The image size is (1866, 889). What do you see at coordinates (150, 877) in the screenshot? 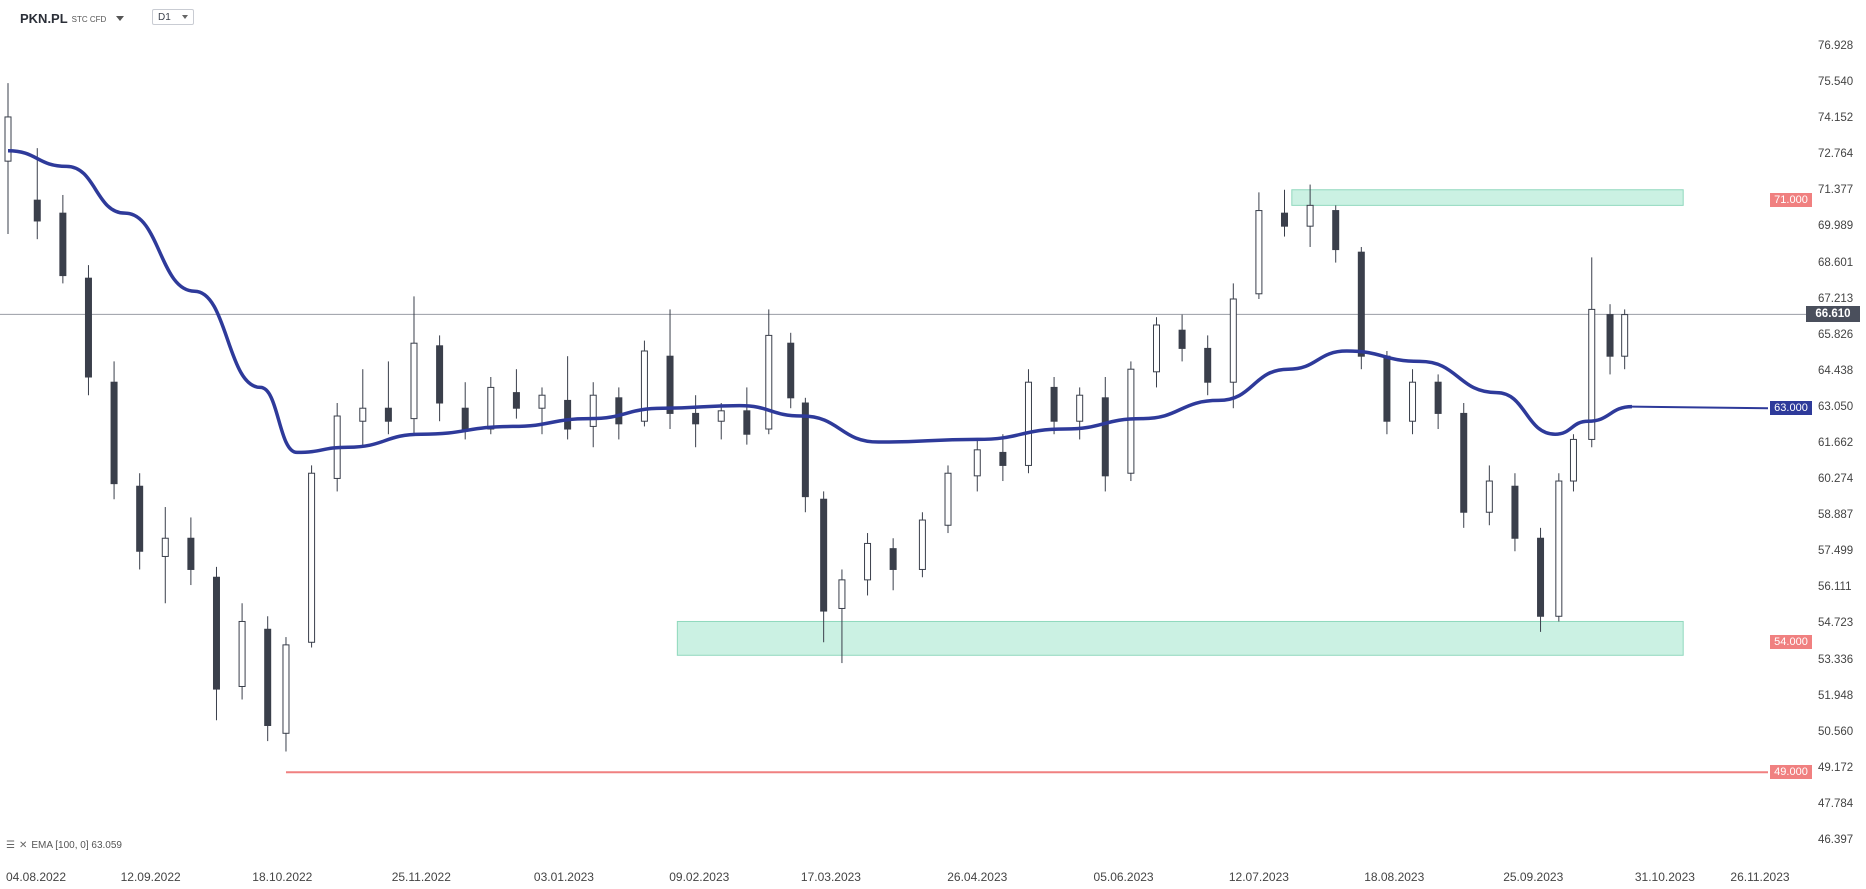
I see `date-tick: 12.09.2022` at bounding box center [150, 877].